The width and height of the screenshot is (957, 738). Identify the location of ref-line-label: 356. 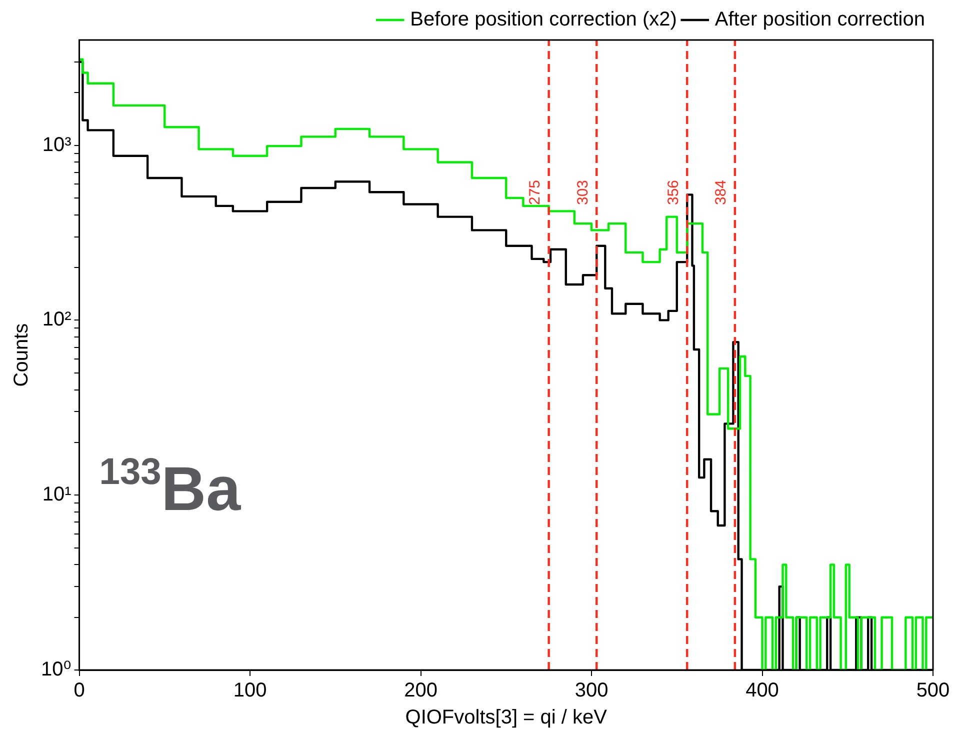
(673, 192).